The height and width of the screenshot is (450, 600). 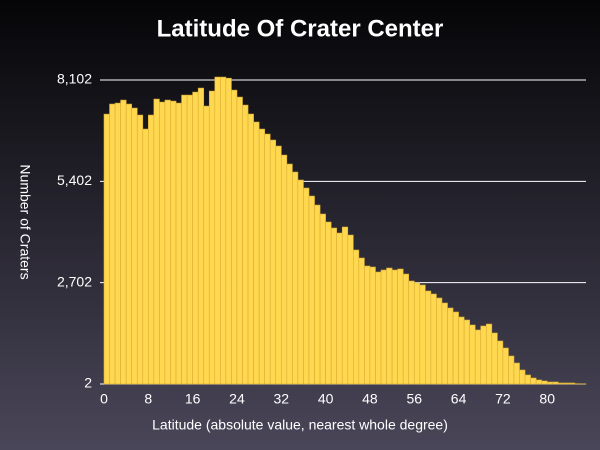 What do you see at coordinates (459, 399) in the screenshot?
I see `x-tick-label: 64` at bounding box center [459, 399].